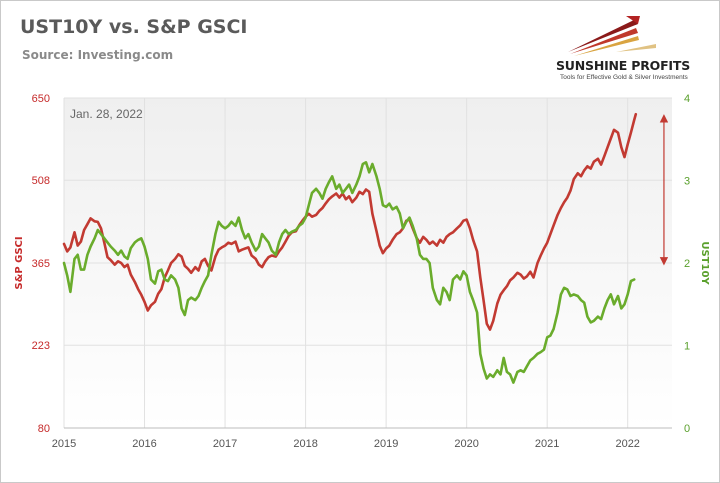 The height and width of the screenshot is (483, 720). Describe the element at coordinates (44, 429) in the screenshot. I see `y-left-tick-label: 80` at that location.